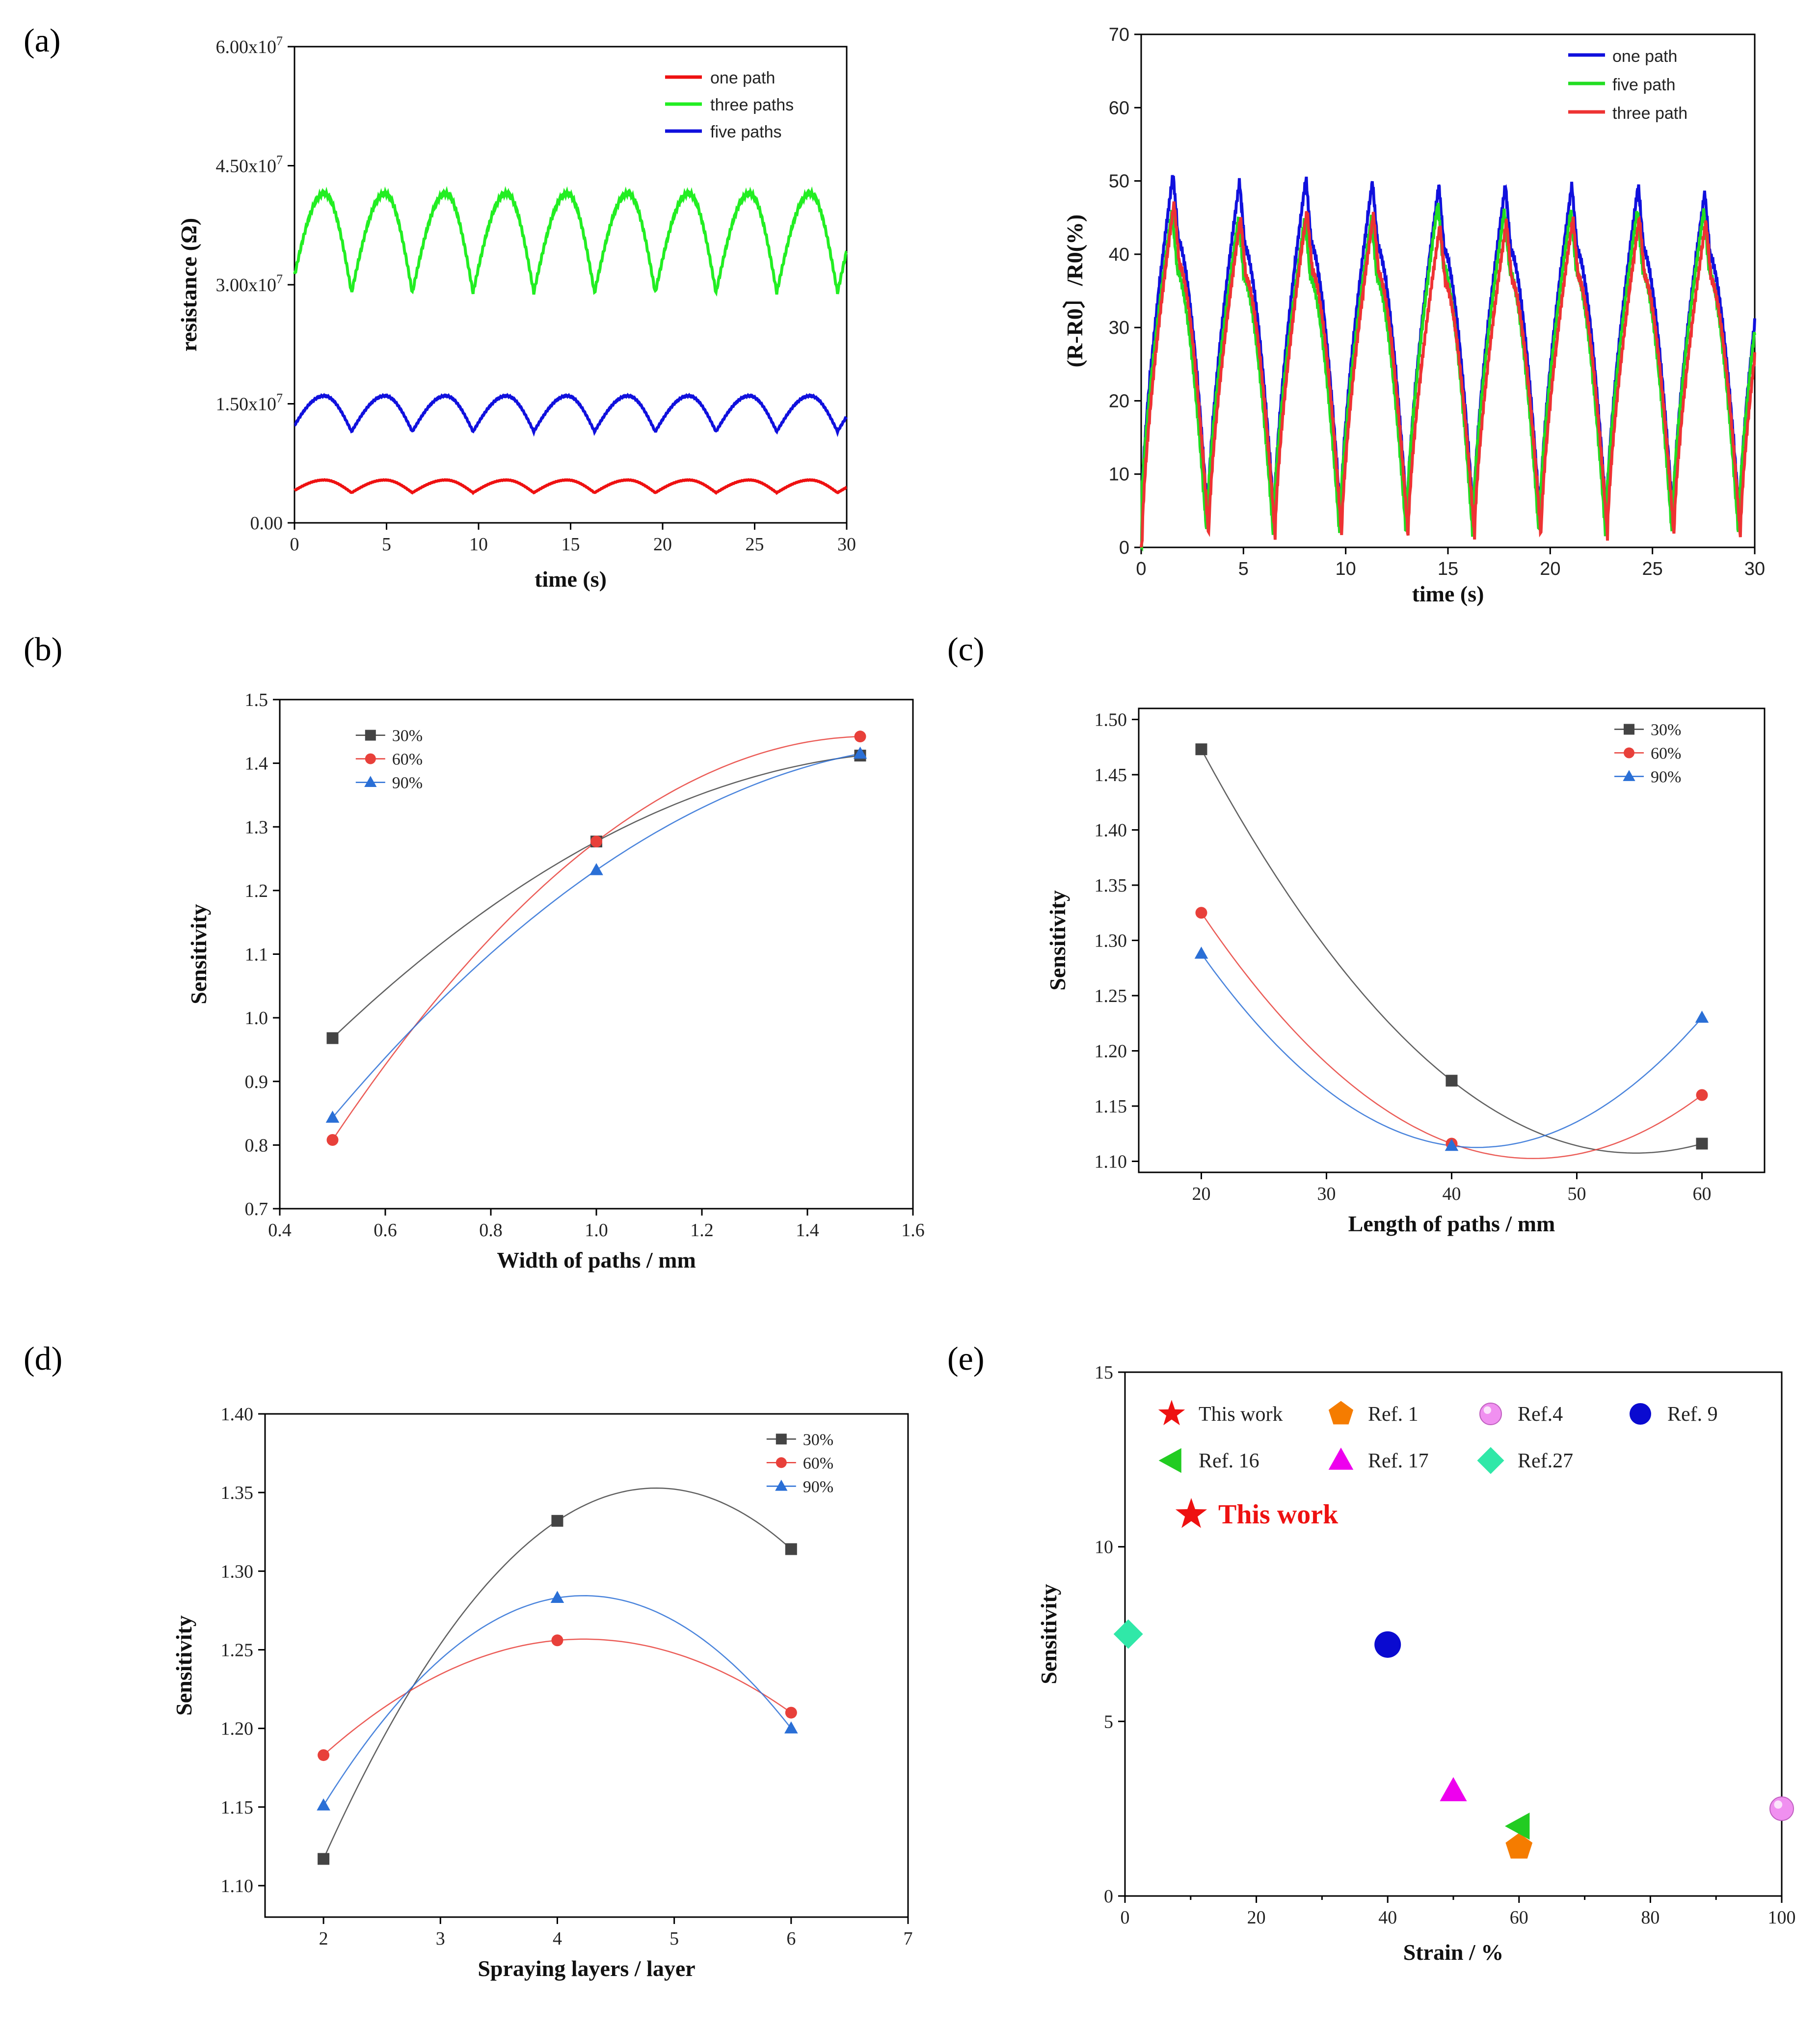  What do you see at coordinates (385, 1231) in the screenshot?
I see `x-tick-label: 0.6` at bounding box center [385, 1231].